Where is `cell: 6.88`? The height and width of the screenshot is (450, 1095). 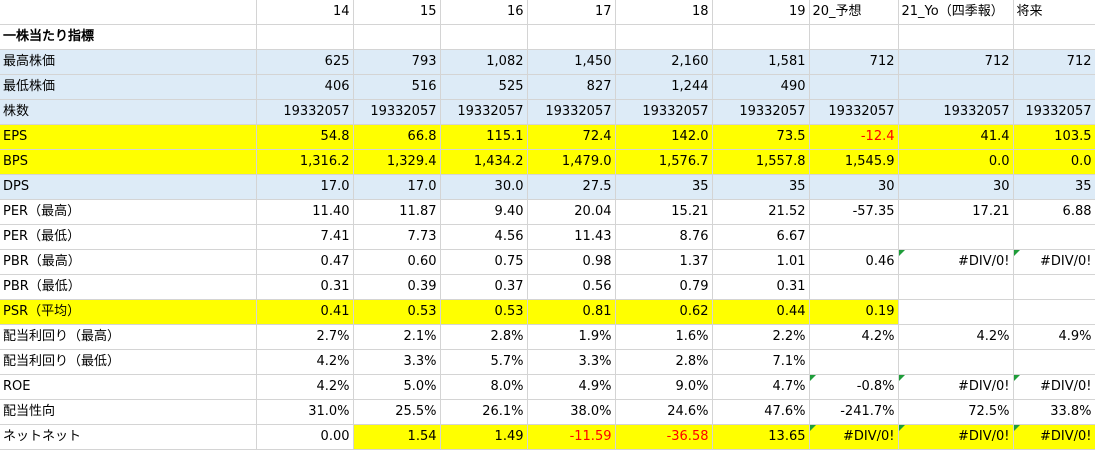 cell: 6.88 is located at coordinates (1054, 212).